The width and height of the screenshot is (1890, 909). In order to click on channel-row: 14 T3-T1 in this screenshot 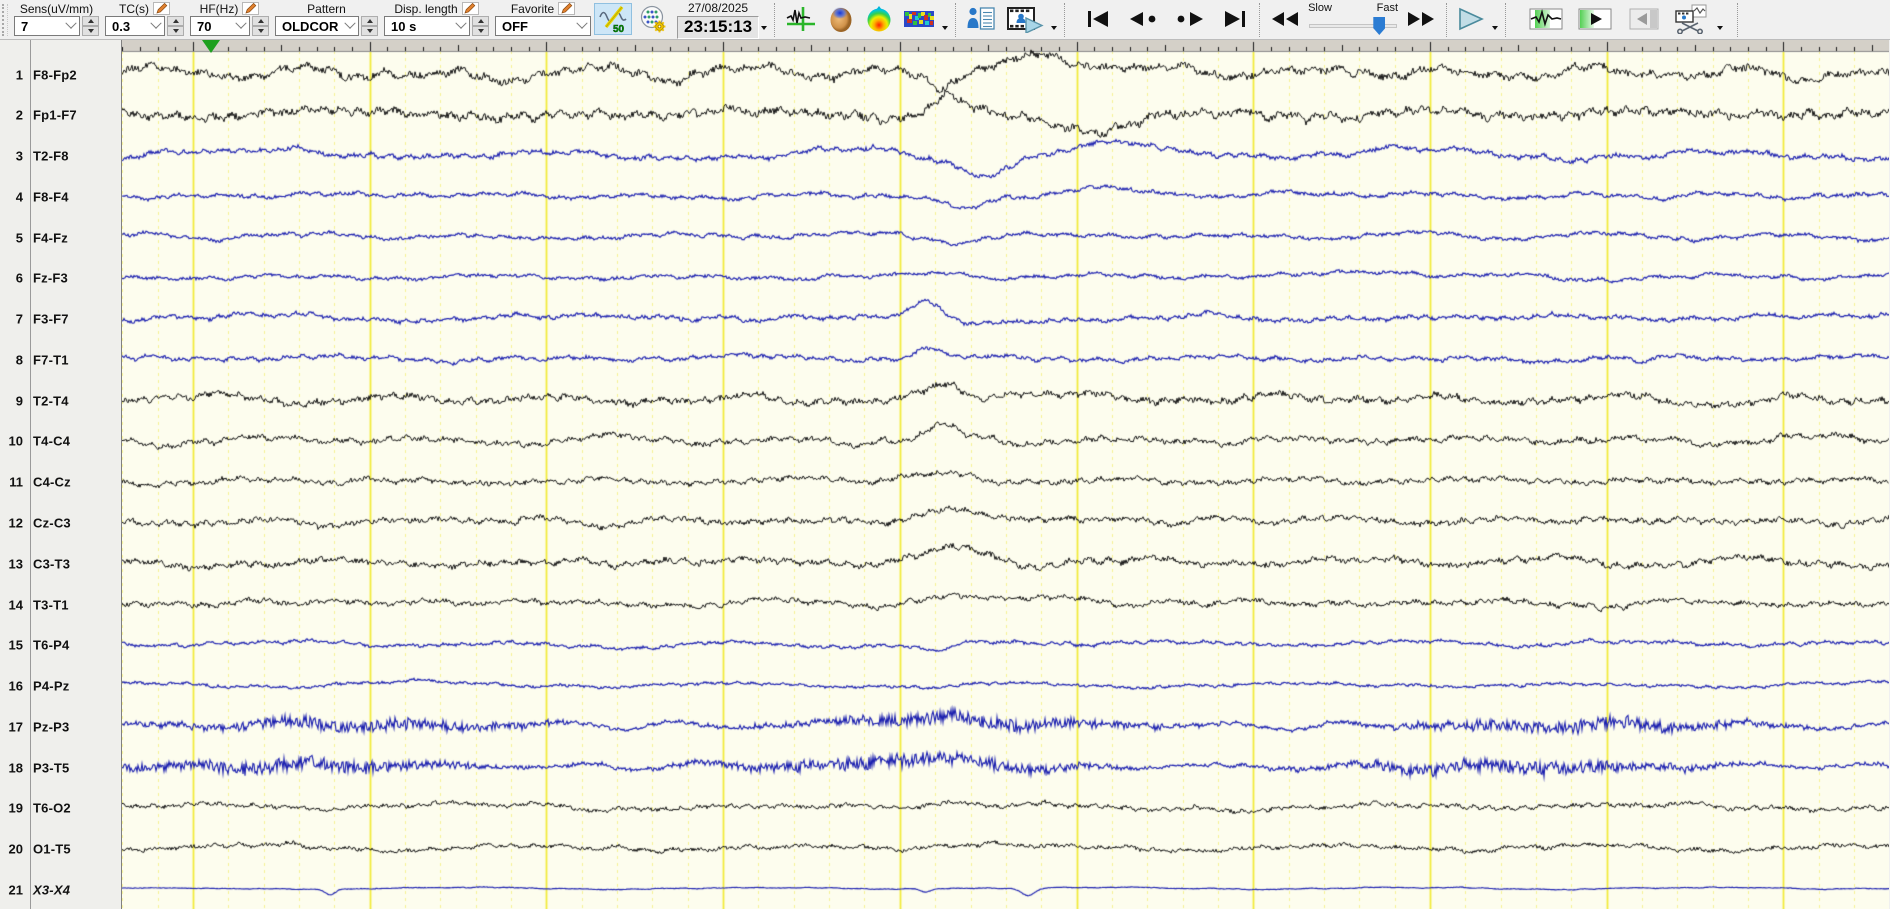, I will do `click(61, 604)`.